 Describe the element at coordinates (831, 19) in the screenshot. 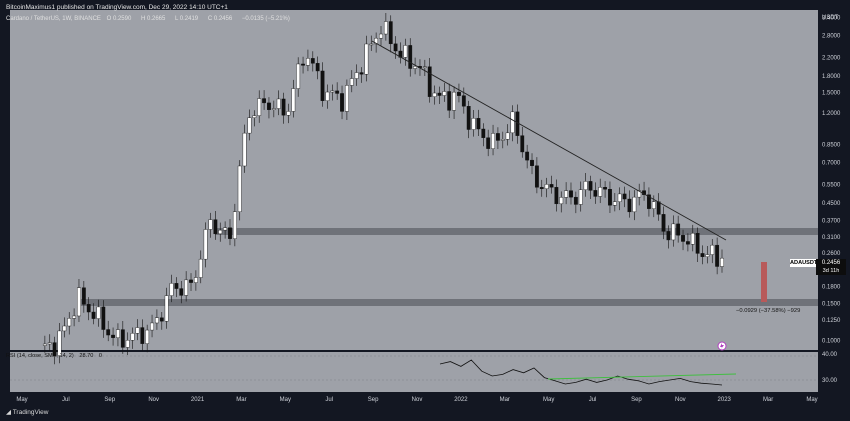

I see `price-axis-label: 3.4000` at that location.